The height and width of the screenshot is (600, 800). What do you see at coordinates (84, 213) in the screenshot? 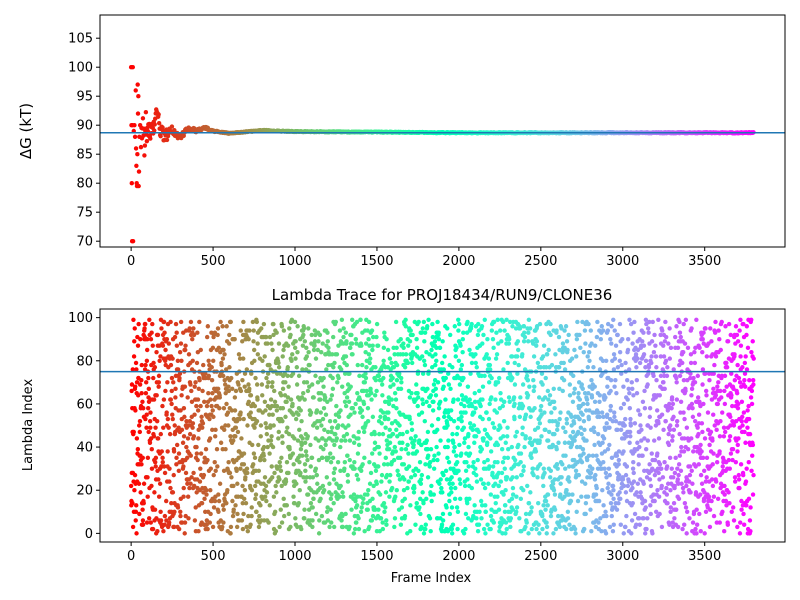
I see `delta-g-y-tick-label: 75` at bounding box center [84, 213].